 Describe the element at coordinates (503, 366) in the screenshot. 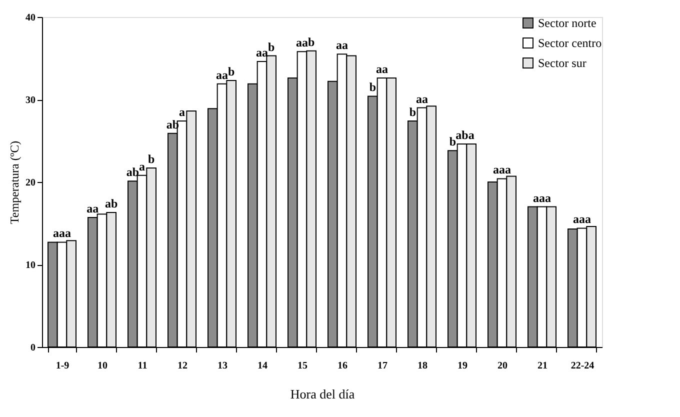

I see `x-tick-label: 20` at that location.